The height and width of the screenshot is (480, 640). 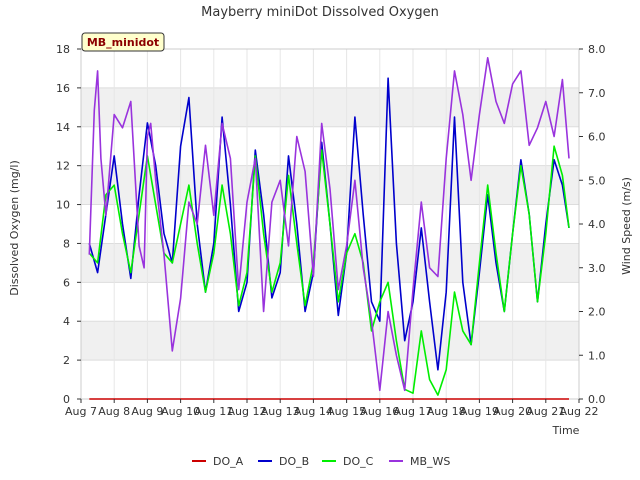 I want to click on y2-tick-label: 6.0, so click(x=597, y=137).